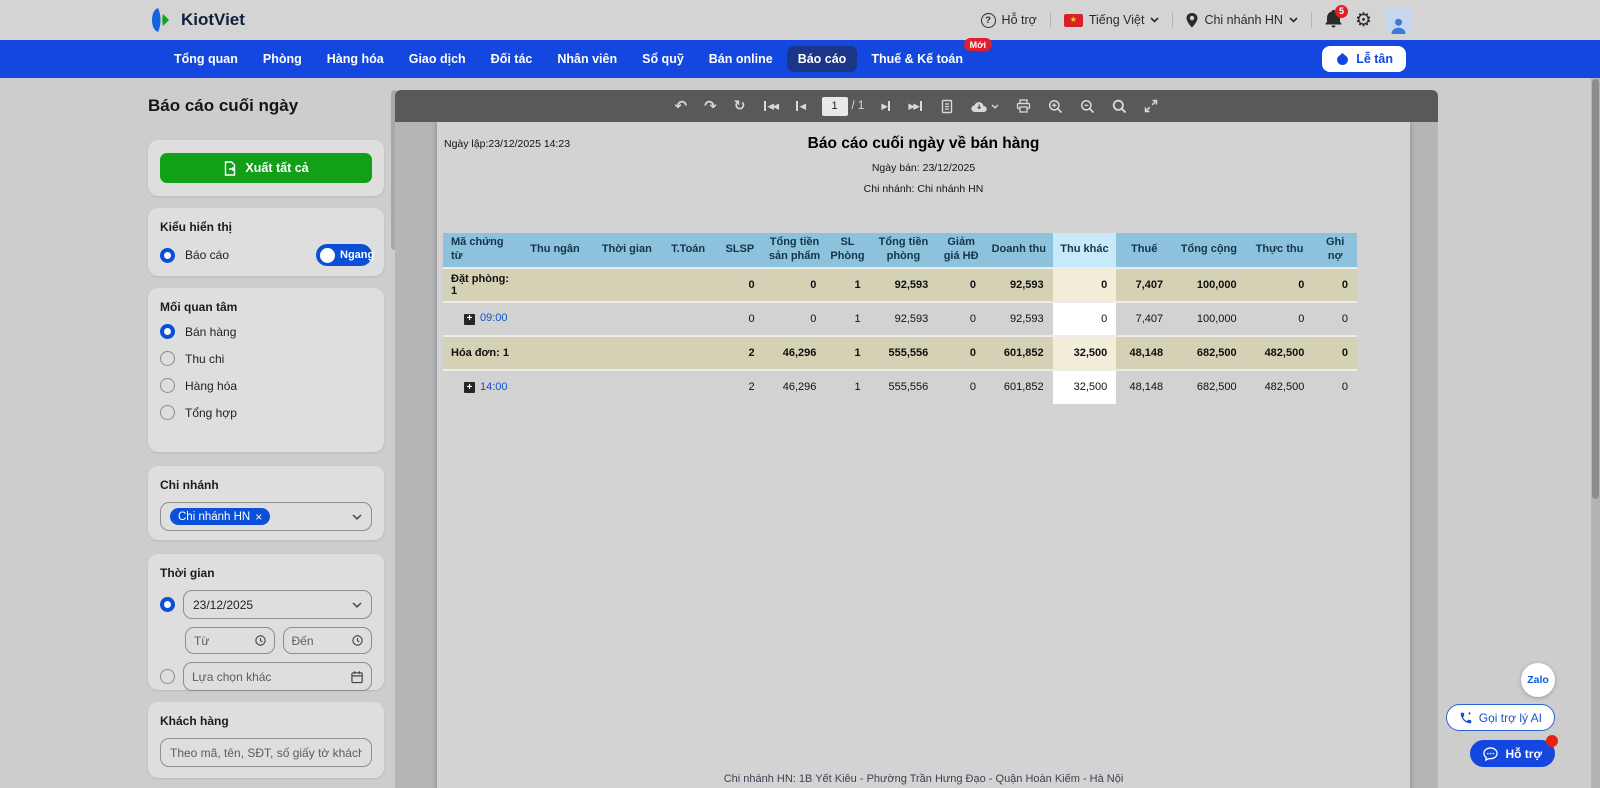  I want to click on radio-ban-hang: Bán hàng, so click(266, 331).